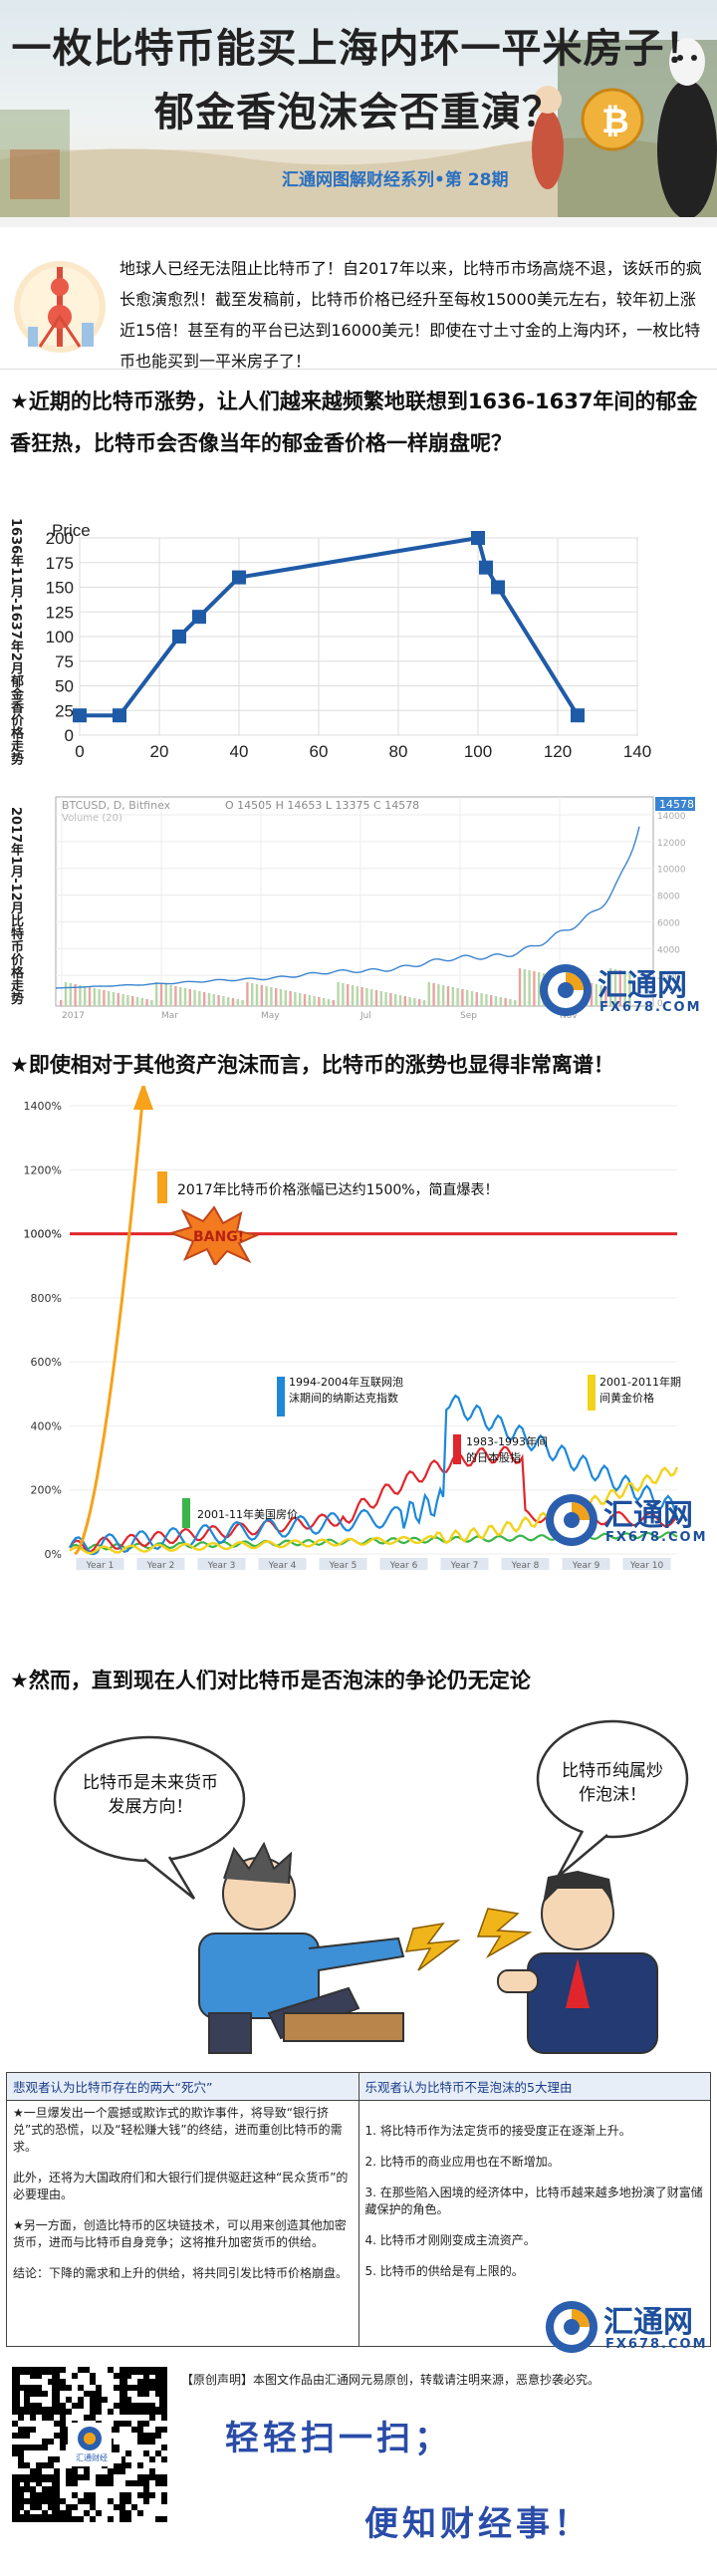  What do you see at coordinates (444, 2271) in the screenshot?
I see `table-item: 5. 比特币的供给是有上限的。` at bounding box center [444, 2271].